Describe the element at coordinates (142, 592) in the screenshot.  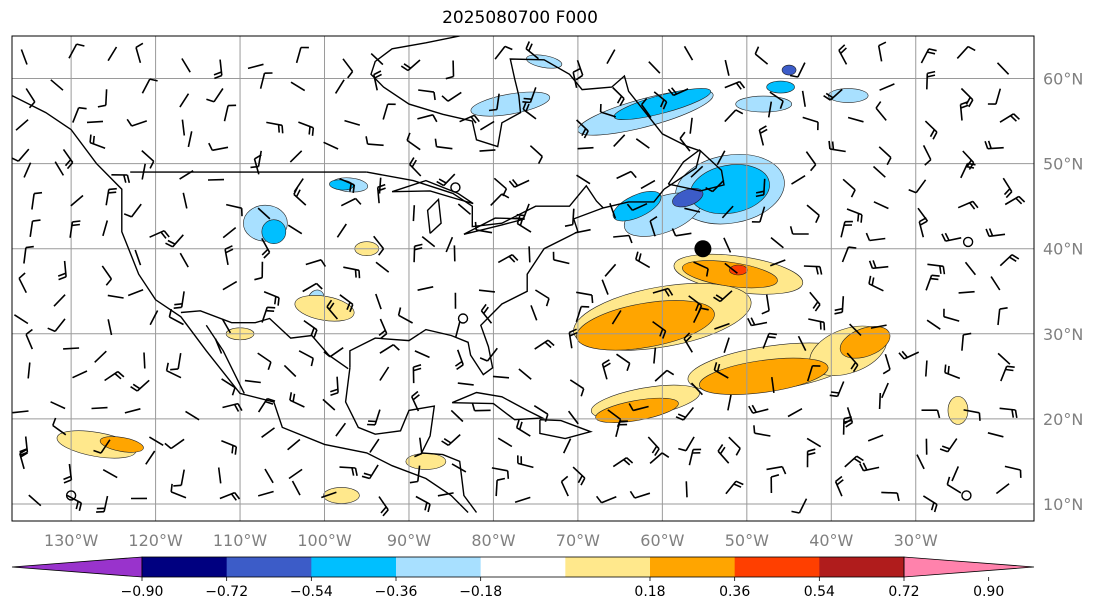
I see `colorbar-tick-label: −0.90` at that location.